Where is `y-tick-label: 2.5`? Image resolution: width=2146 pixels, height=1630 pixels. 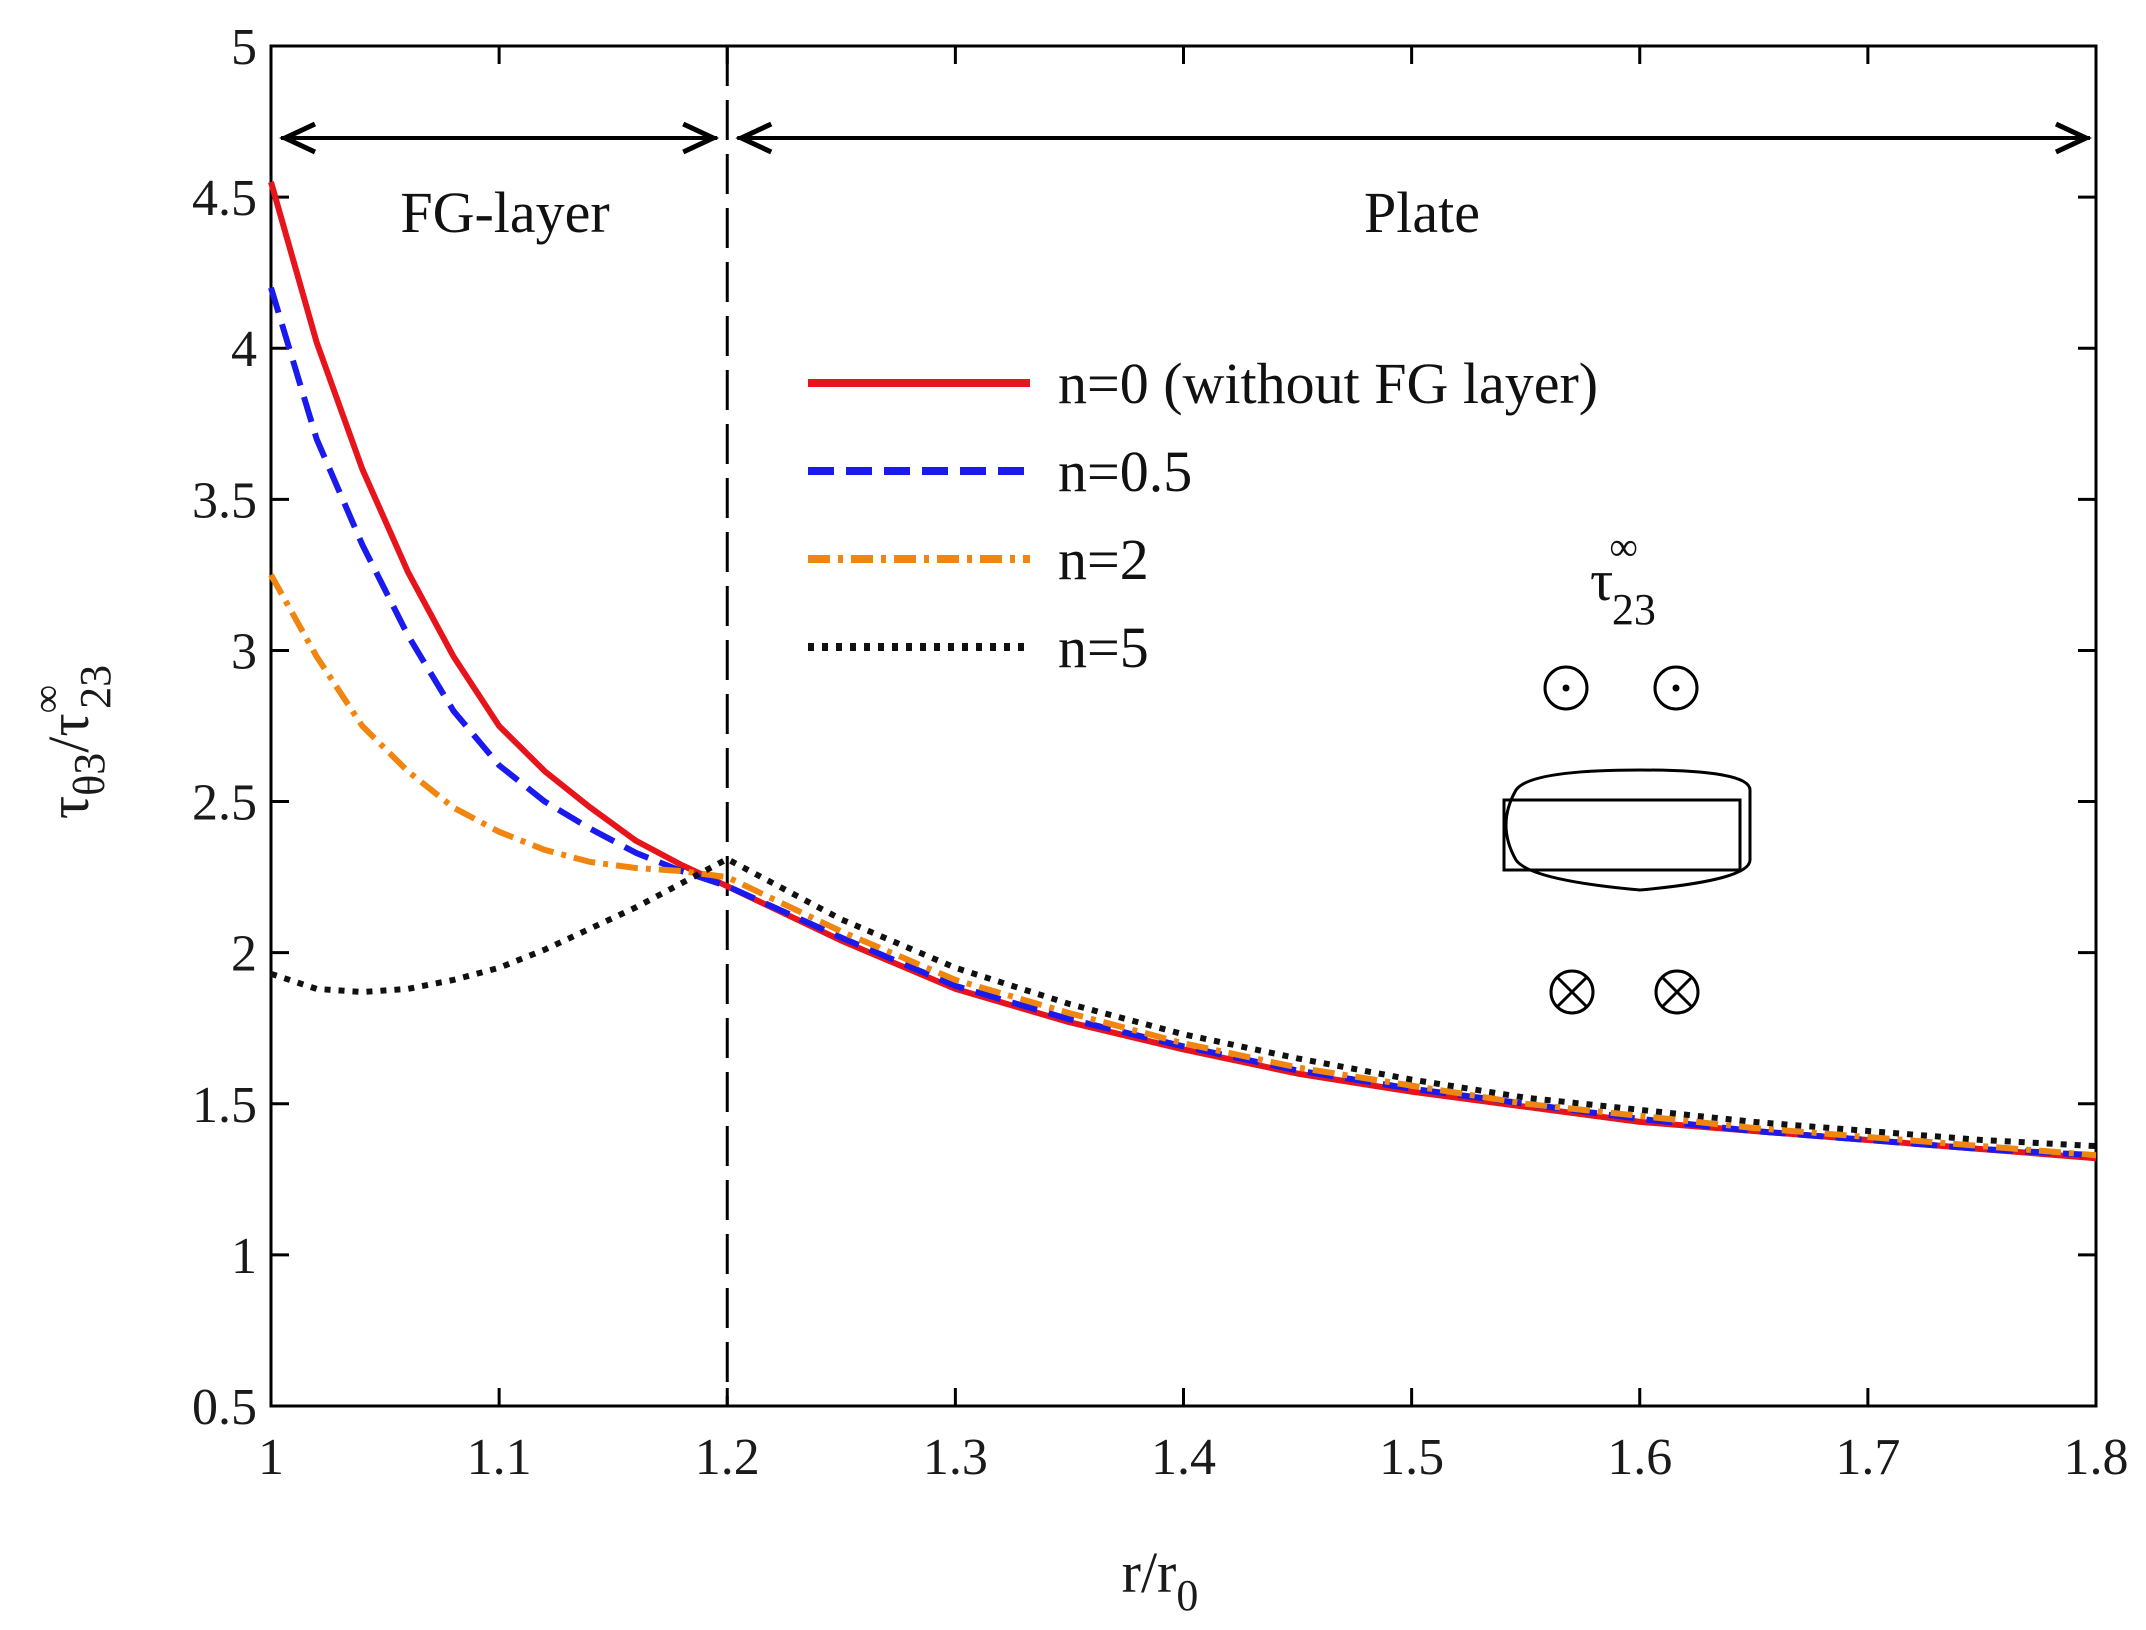
y-tick-label: 2.5 is located at coordinates (224, 803).